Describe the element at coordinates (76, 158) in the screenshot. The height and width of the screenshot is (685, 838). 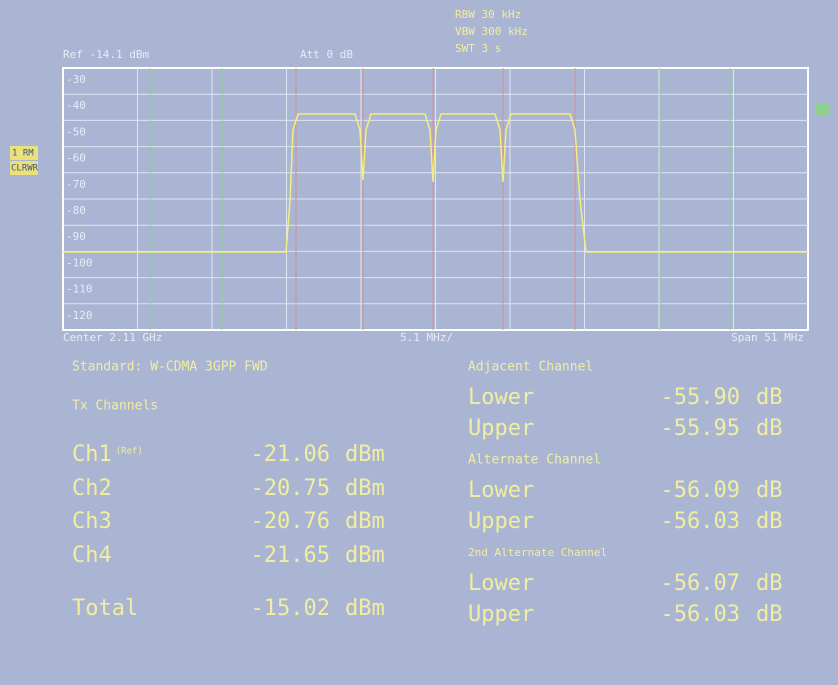
I see `y-axis-label: -60` at that location.